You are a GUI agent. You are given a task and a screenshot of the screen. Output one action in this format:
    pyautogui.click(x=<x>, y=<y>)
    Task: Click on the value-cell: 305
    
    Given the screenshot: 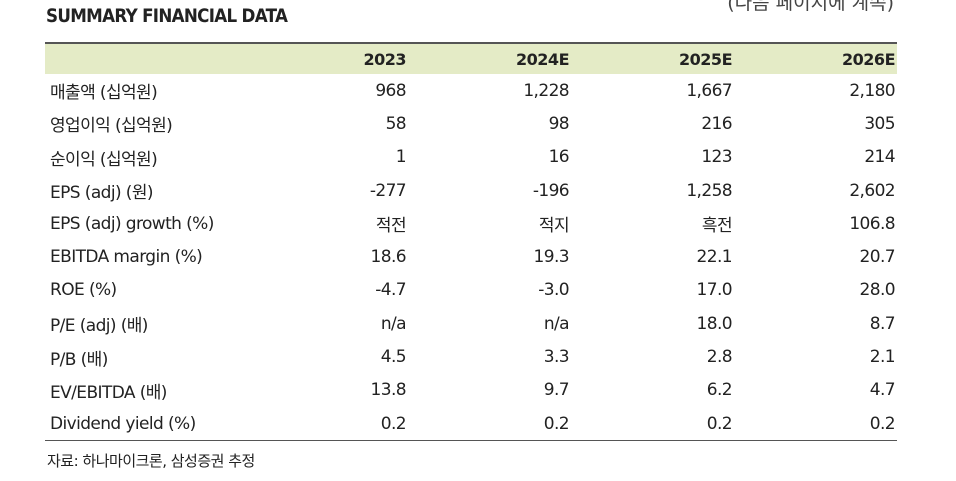 What is the action you would take?
    pyautogui.click(x=879, y=123)
    